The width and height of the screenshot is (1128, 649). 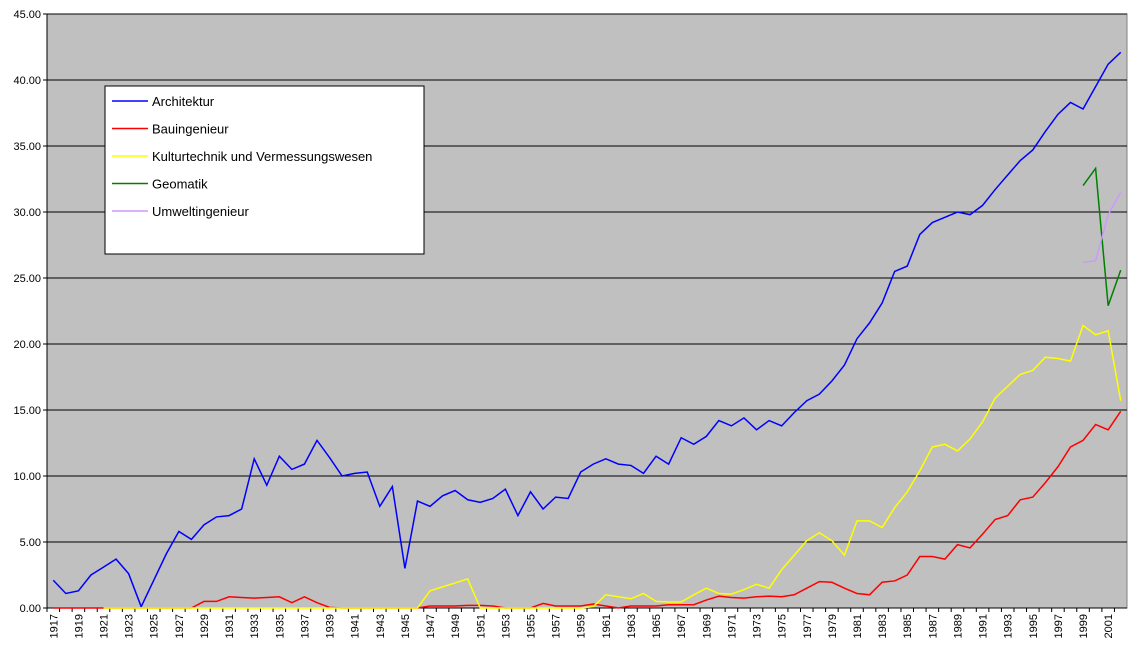 What do you see at coordinates (105, 626) in the screenshot?
I see `x-tick-label: 1921` at bounding box center [105, 626].